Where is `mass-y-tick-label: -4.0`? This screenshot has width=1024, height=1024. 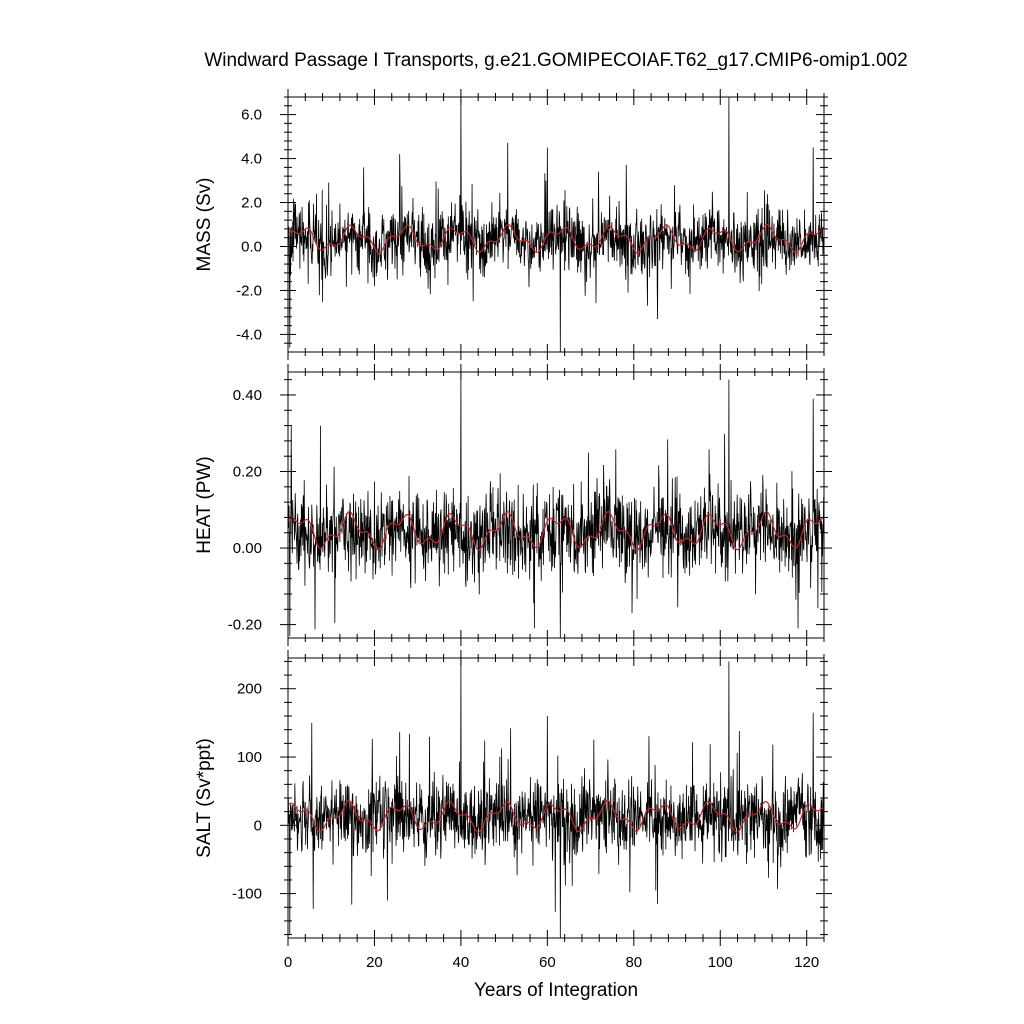
mass-y-tick-label: -4.0 is located at coordinates (249, 334).